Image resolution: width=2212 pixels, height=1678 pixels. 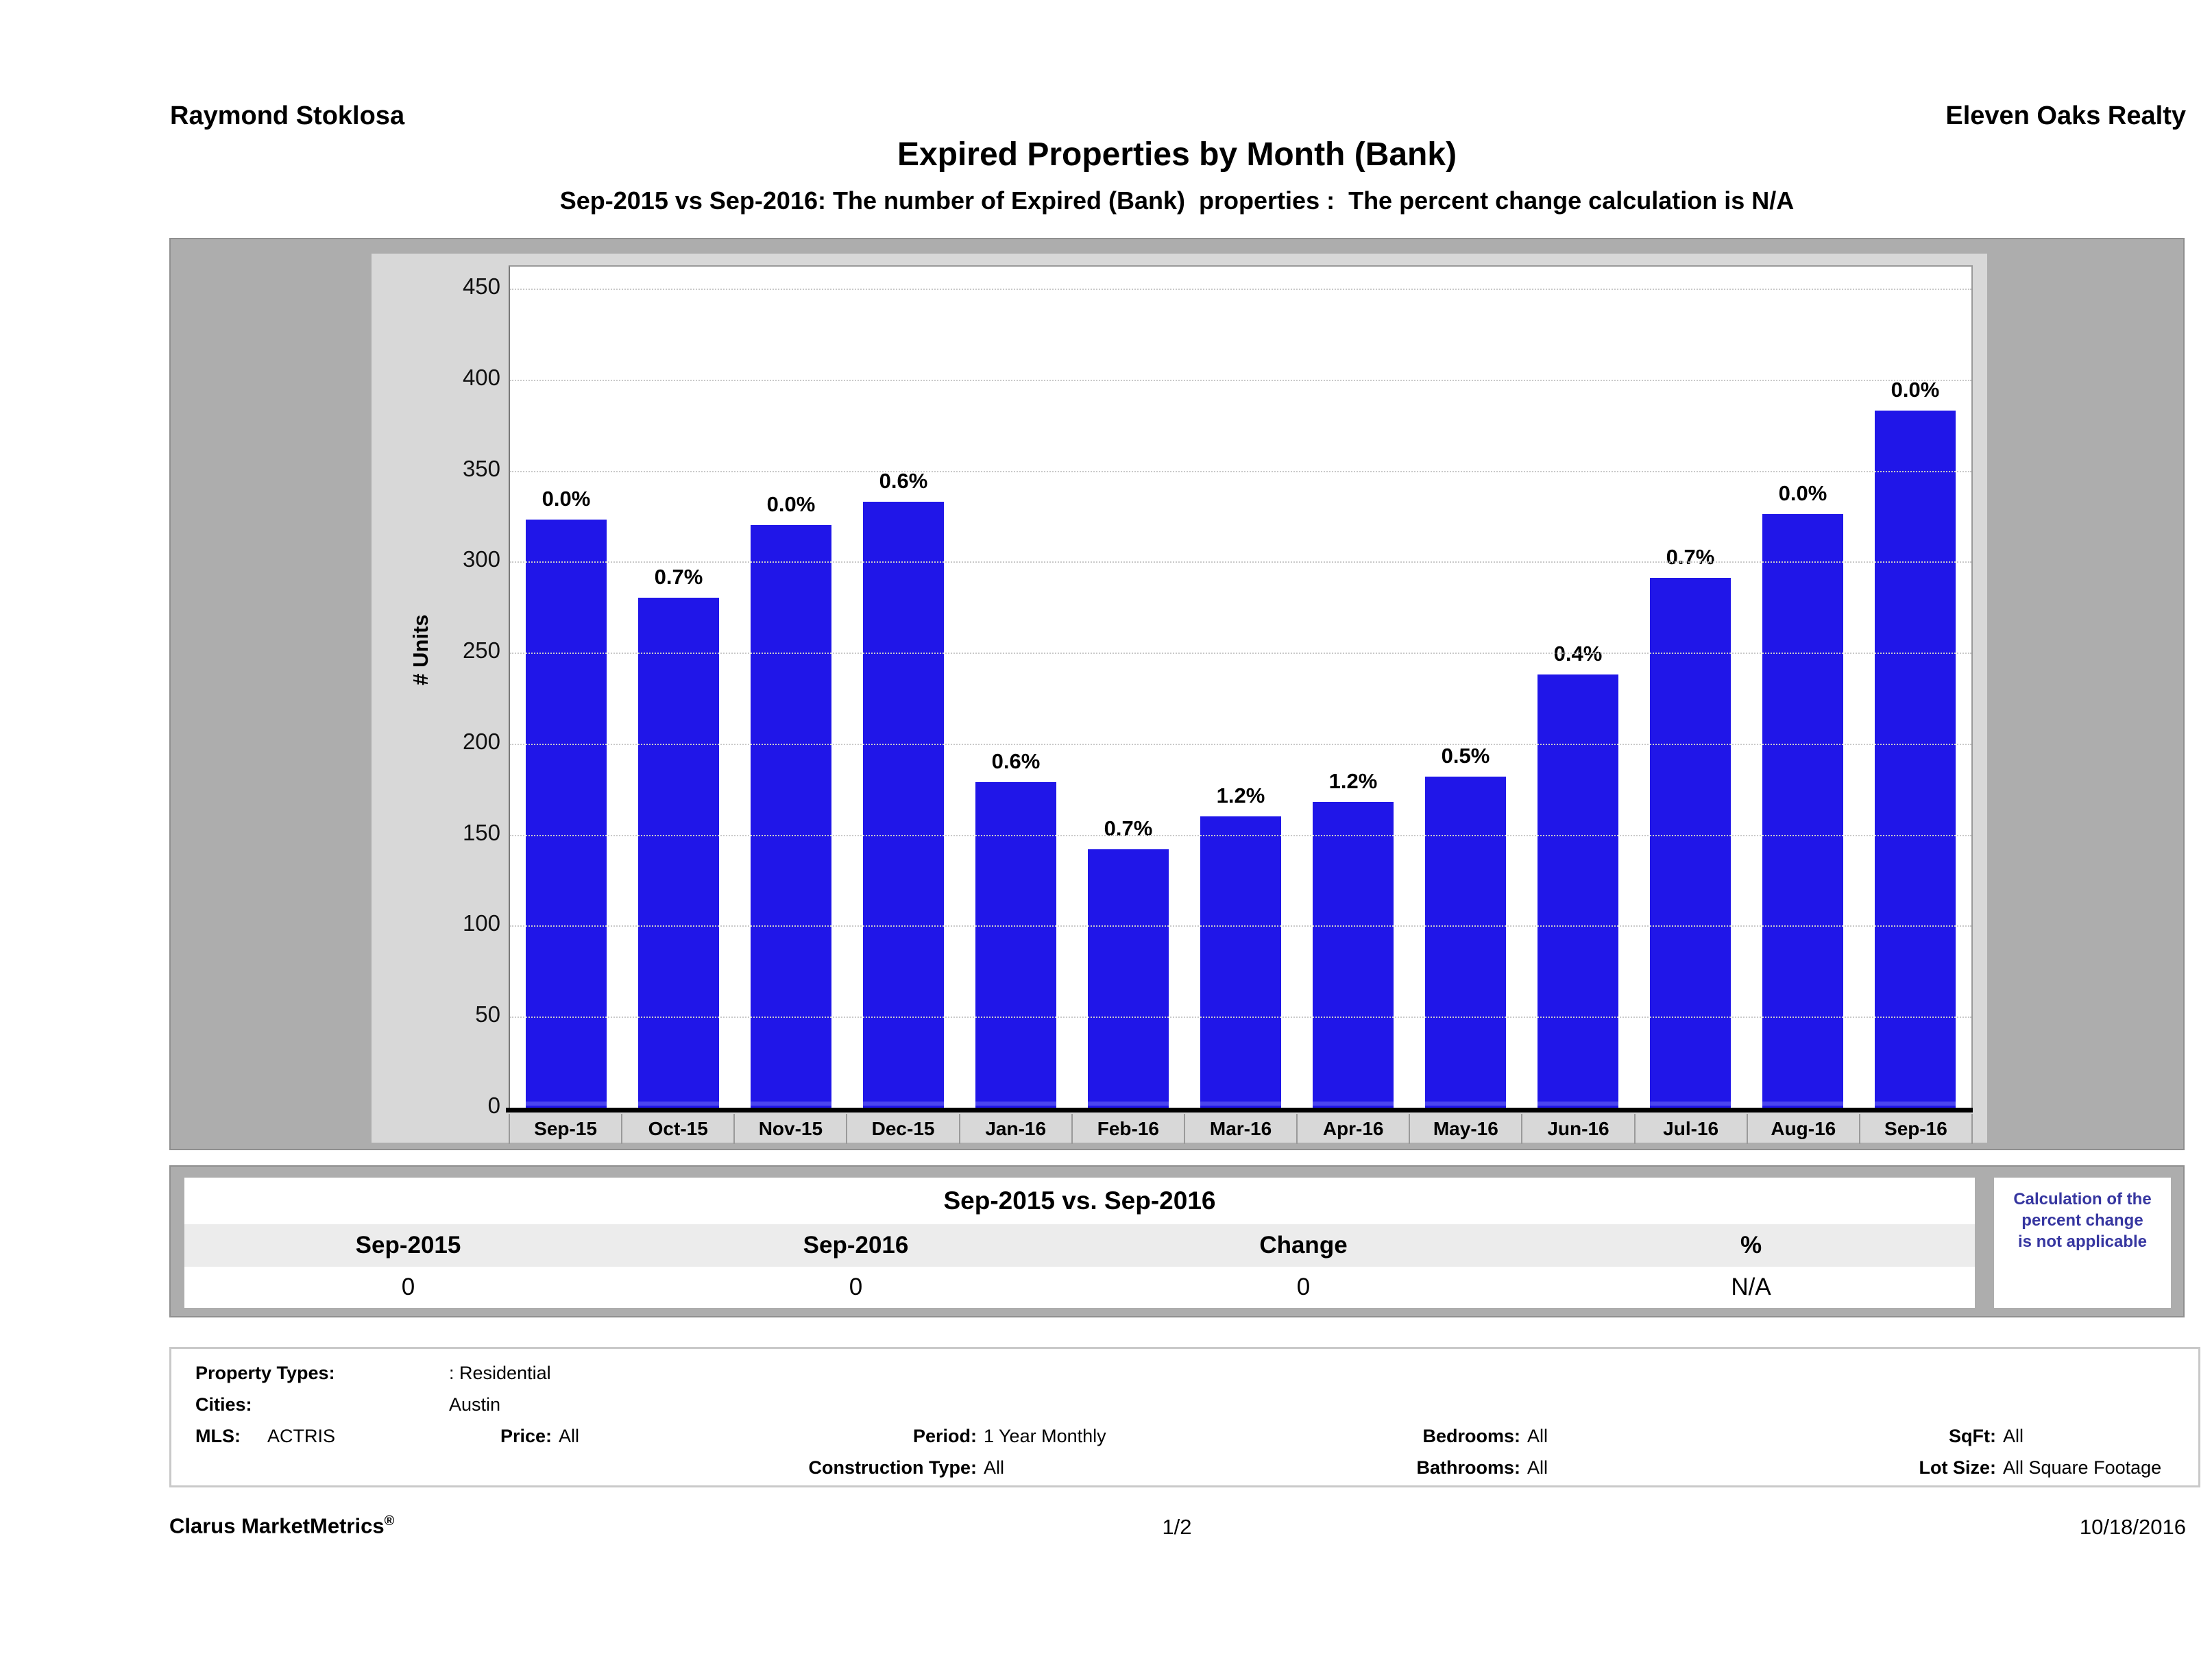 I want to click on filter-mls: MLS: ACTRIS, so click(x=265, y=1436).